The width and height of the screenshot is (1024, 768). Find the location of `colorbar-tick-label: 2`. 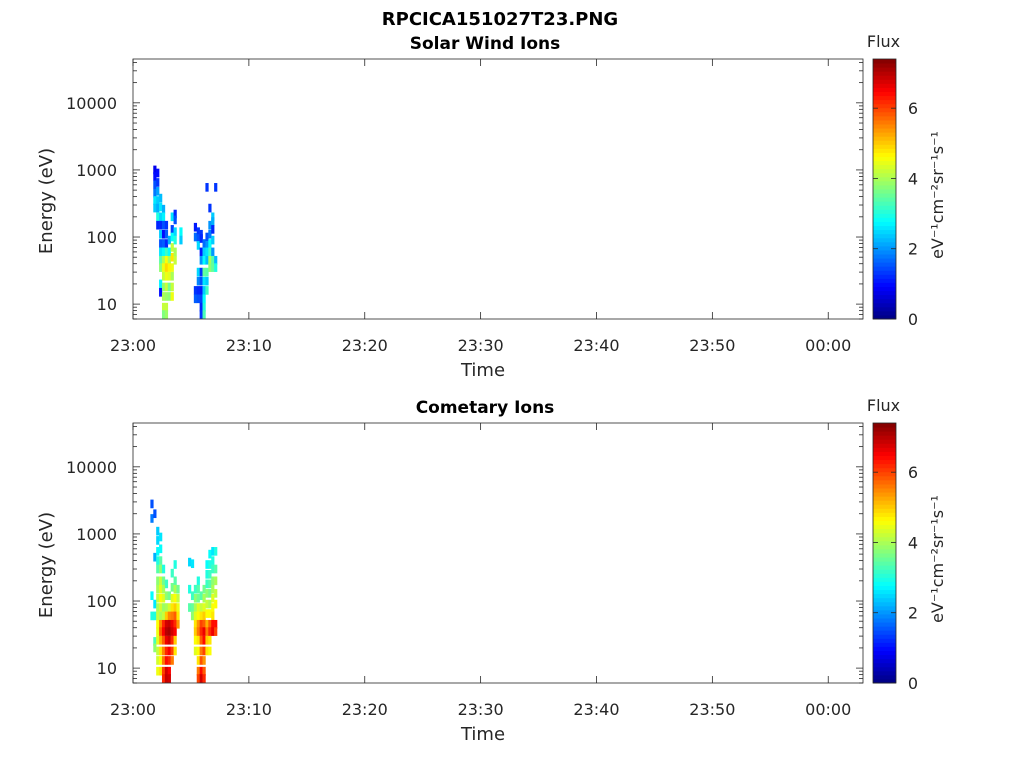

colorbar-tick-label: 2 is located at coordinates (913, 613).